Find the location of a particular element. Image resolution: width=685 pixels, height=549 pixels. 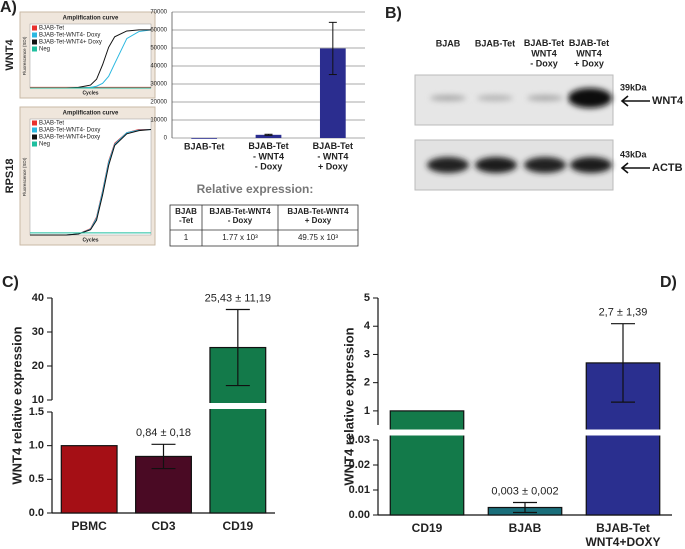

panel-label: C) is located at coordinates (10, 282).